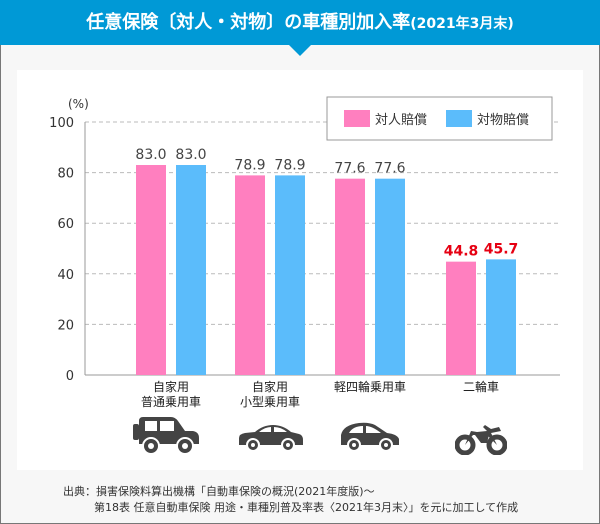 The image size is (600, 524). What do you see at coordinates (65, 275) in the screenshot?
I see `y-tick-label: 40` at bounding box center [65, 275].